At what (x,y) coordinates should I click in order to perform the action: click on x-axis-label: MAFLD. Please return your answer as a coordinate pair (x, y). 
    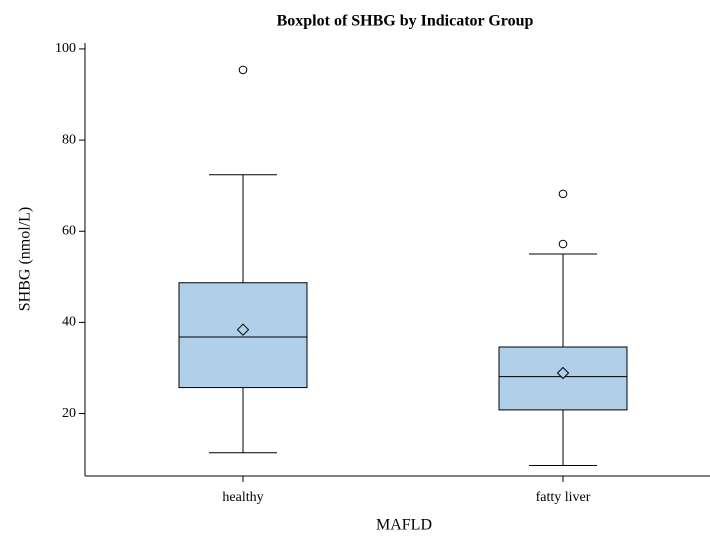
    Looking at the image, I should click on (404, 525).